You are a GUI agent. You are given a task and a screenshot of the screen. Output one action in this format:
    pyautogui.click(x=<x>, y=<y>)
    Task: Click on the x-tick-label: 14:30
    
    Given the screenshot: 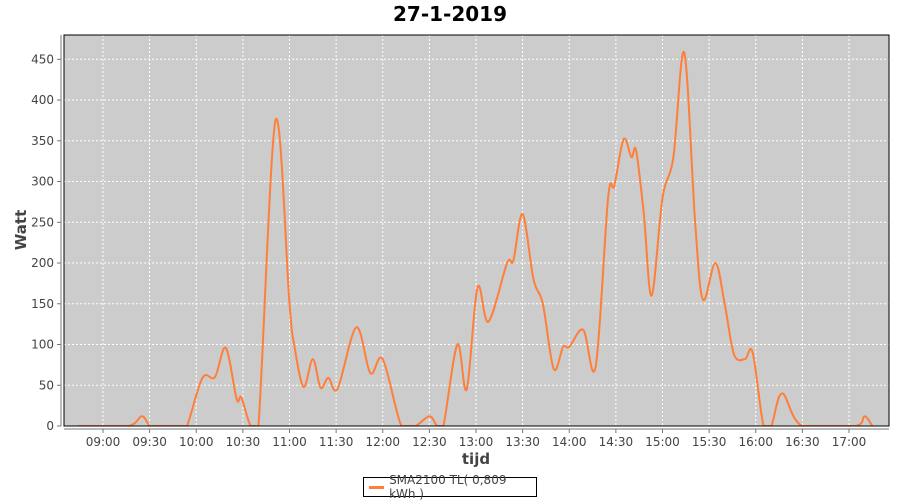 What is the action you would take?
    pyautogui.click(x=616, y=442)
    